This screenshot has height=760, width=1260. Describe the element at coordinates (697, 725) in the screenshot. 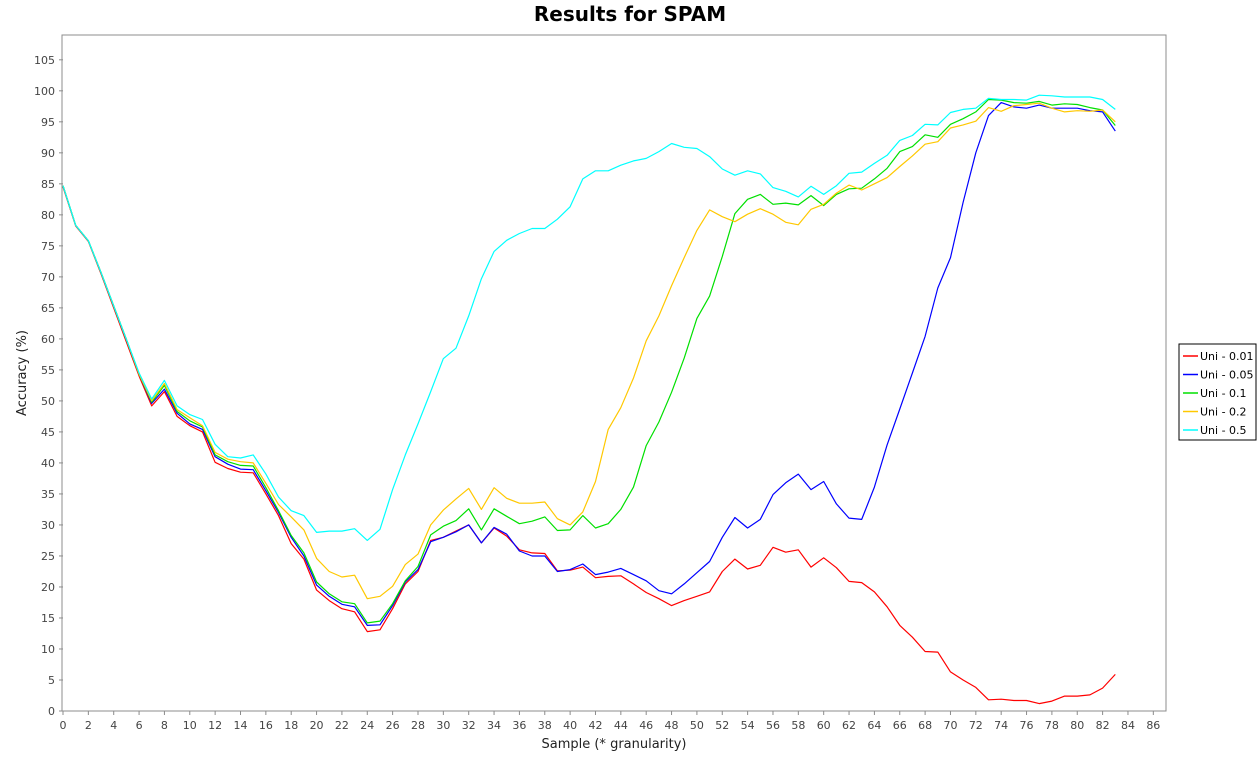

I see `x-tick-label: 50` at that location.